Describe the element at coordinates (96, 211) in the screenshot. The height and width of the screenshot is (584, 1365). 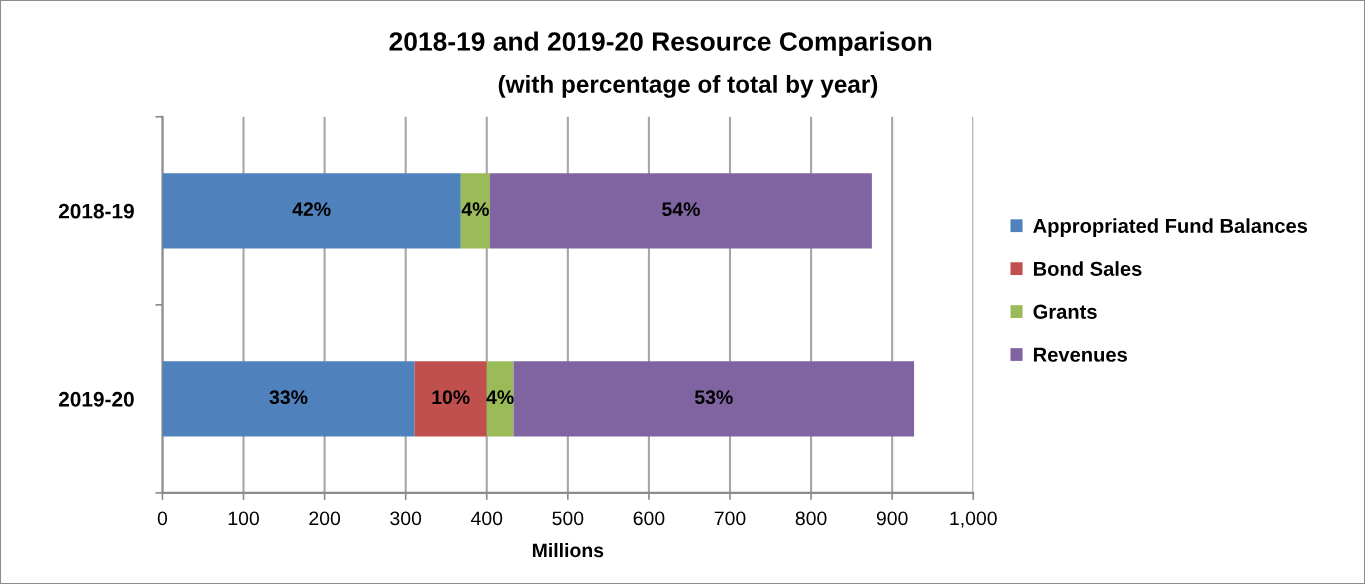
I see `y-tick-label: 2018-19` at that location.